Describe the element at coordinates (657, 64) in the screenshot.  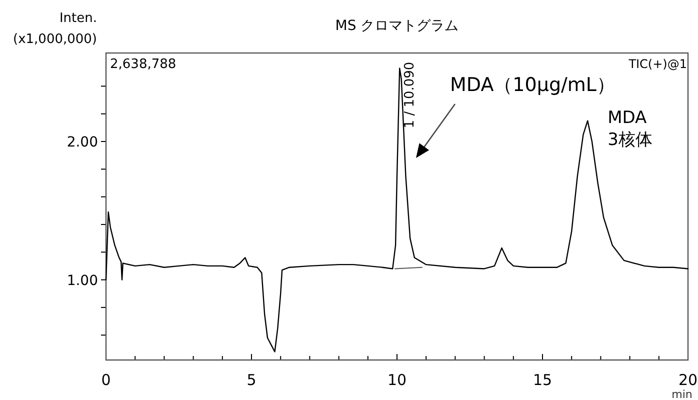
I see `annotation: TIC(+)@1` at that location.